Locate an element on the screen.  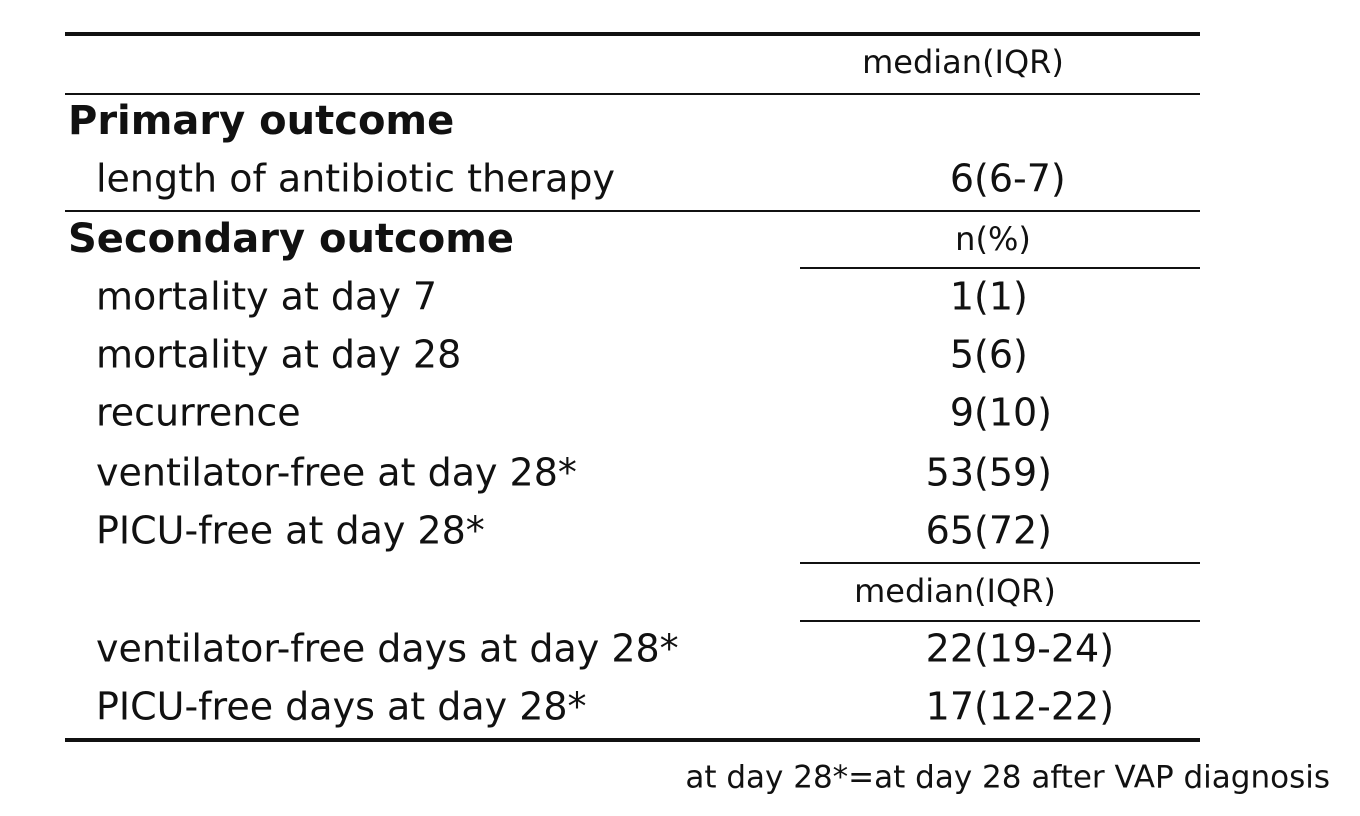
row-value: 22(19-24) is located at coordinates (1020, 649).